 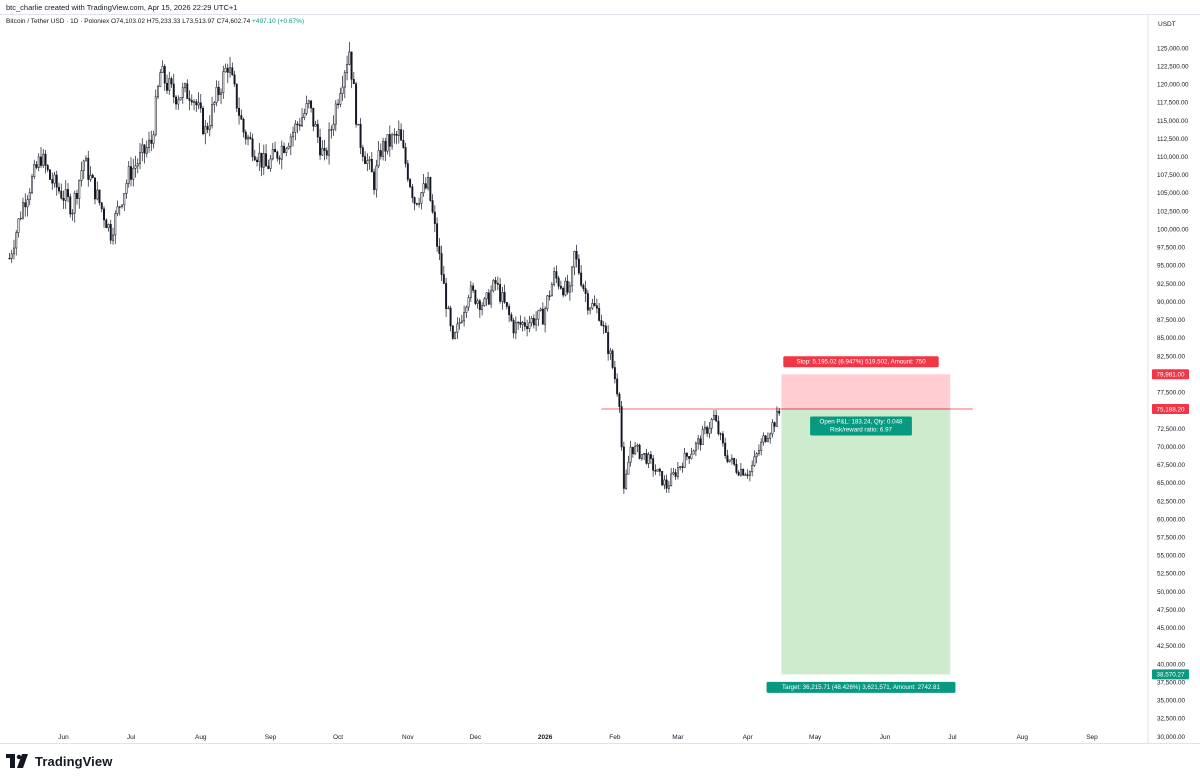 I want to click on symbol-name: Bitcoin / Tether USD · 1D · Poloniex, so click(x=58, y=21).